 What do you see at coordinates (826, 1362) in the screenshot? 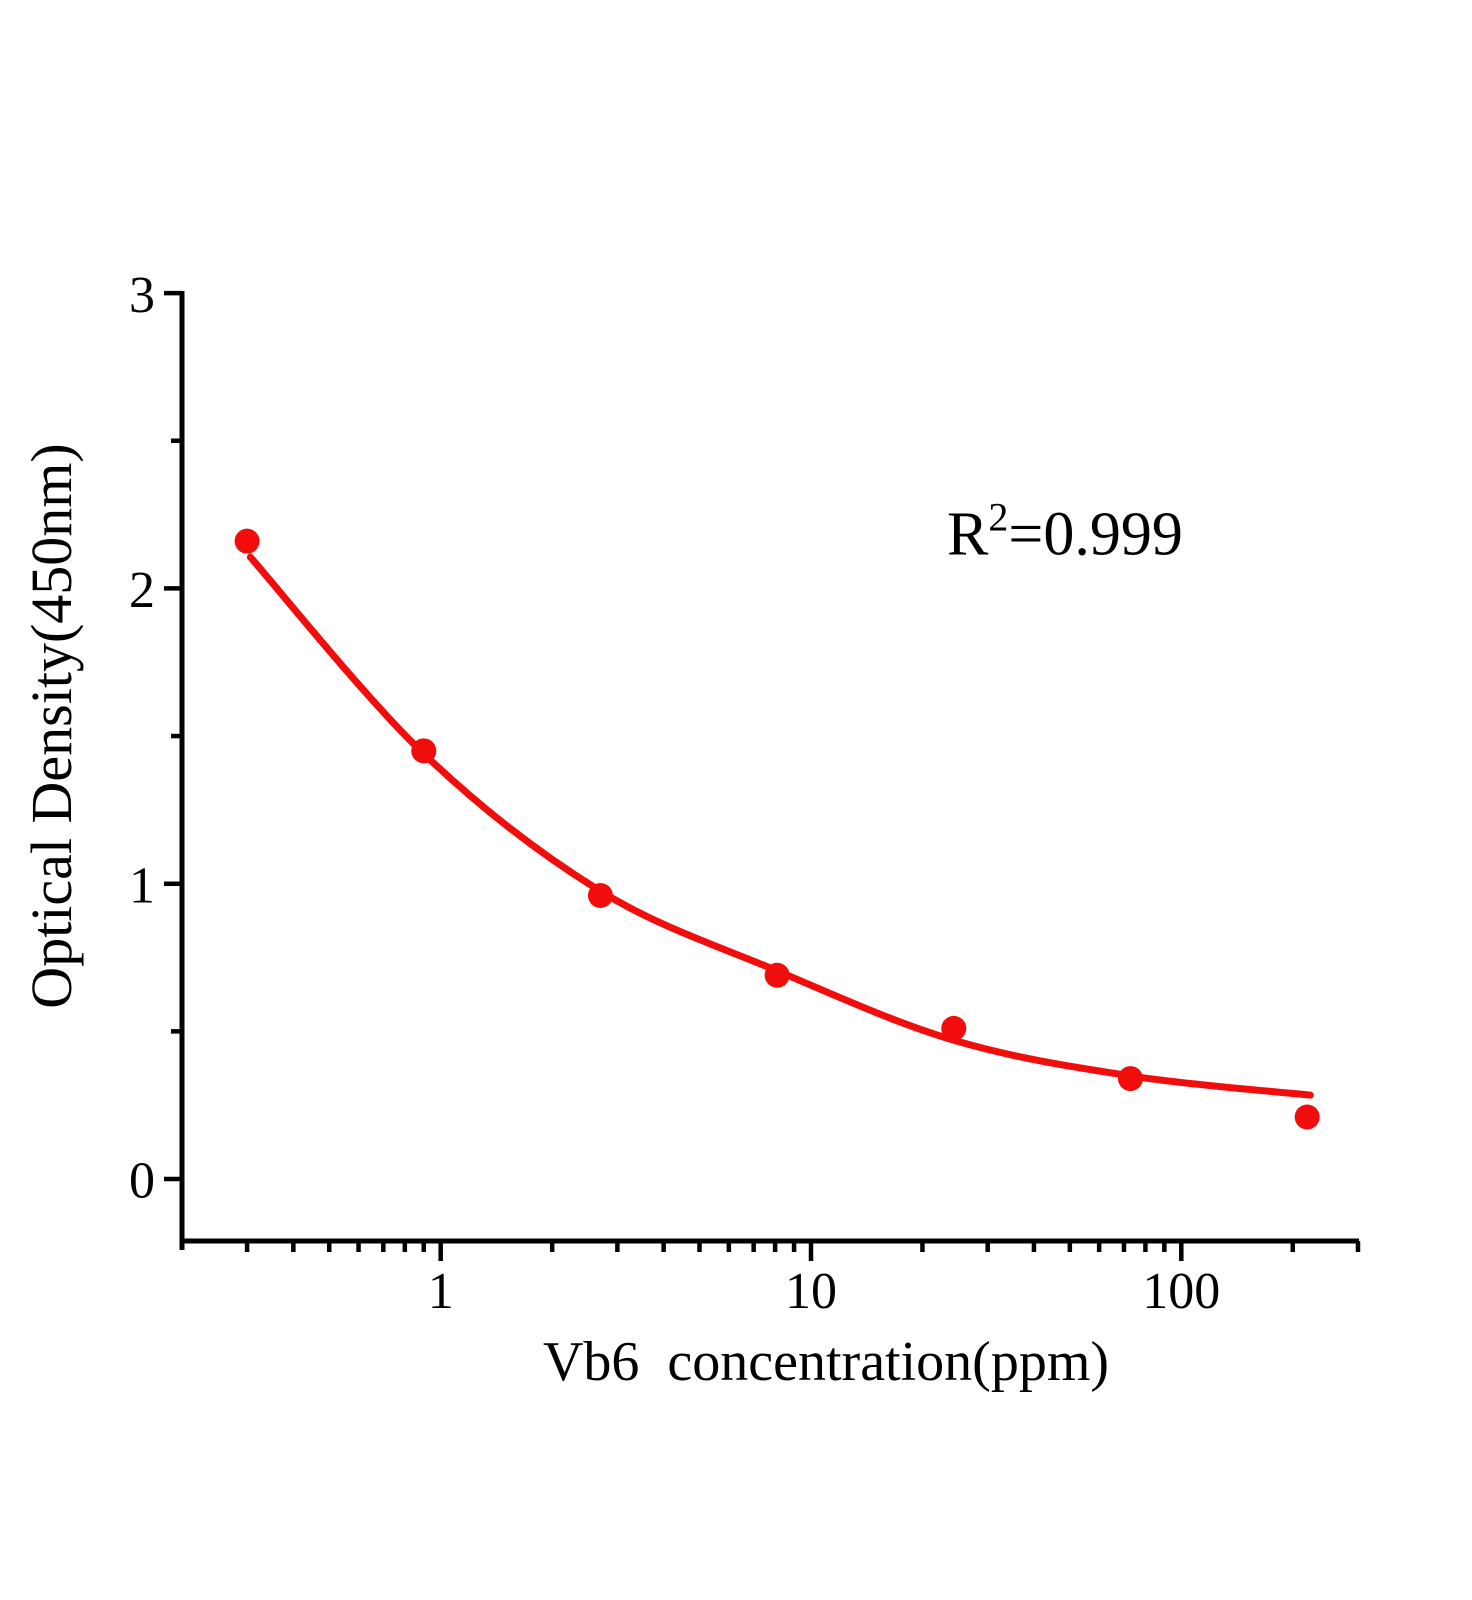
I see `x-axis-title: Vb6 concentration(ppm)` at bounding box center [826, 1362].